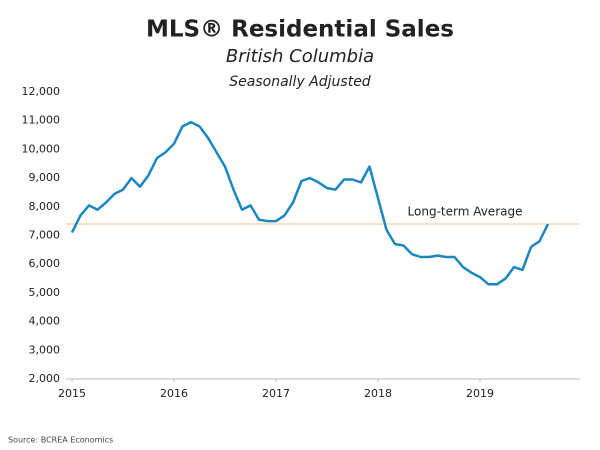 This screenshot has width=600, height=450. Describe the element at coordinates (378, 393) in the screenshot. I see `x-tick-label: 2018` at that location.